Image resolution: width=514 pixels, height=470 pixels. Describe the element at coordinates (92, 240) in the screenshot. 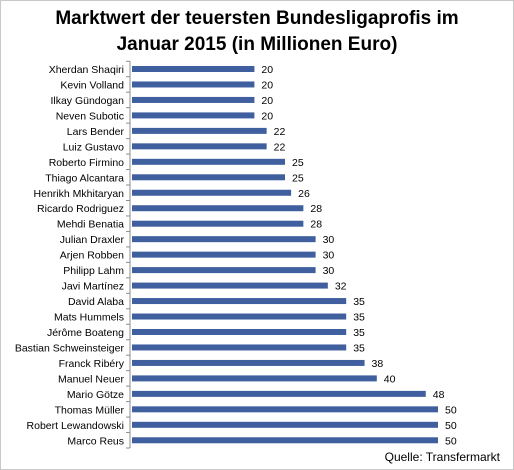

I see `category-label: Julian Draxler` at that location.